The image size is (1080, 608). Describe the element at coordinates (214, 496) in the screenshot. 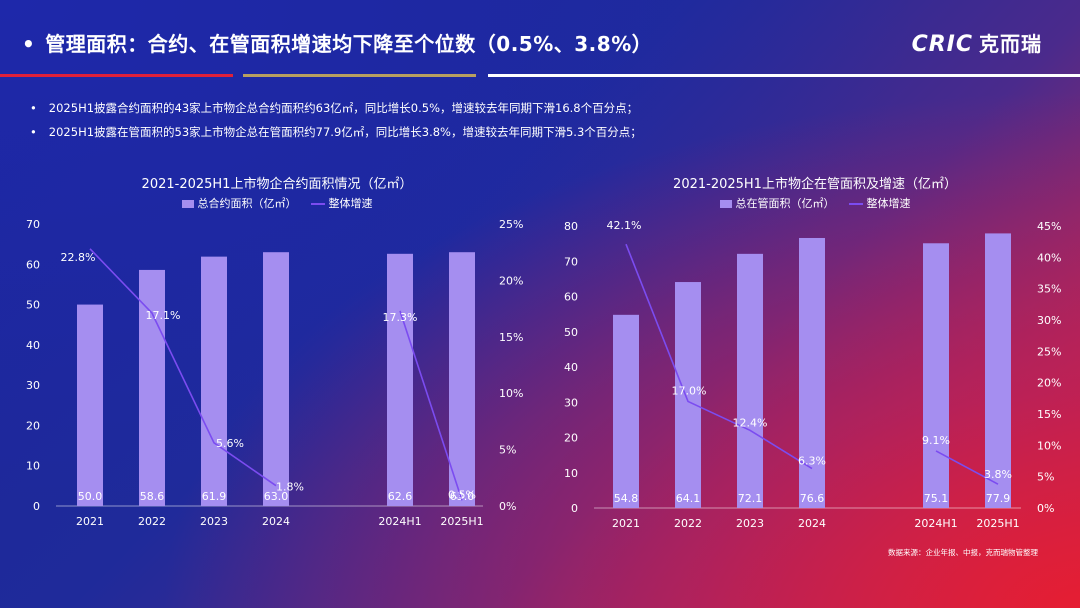

I see `bar-value-label: 61.9` at that location.